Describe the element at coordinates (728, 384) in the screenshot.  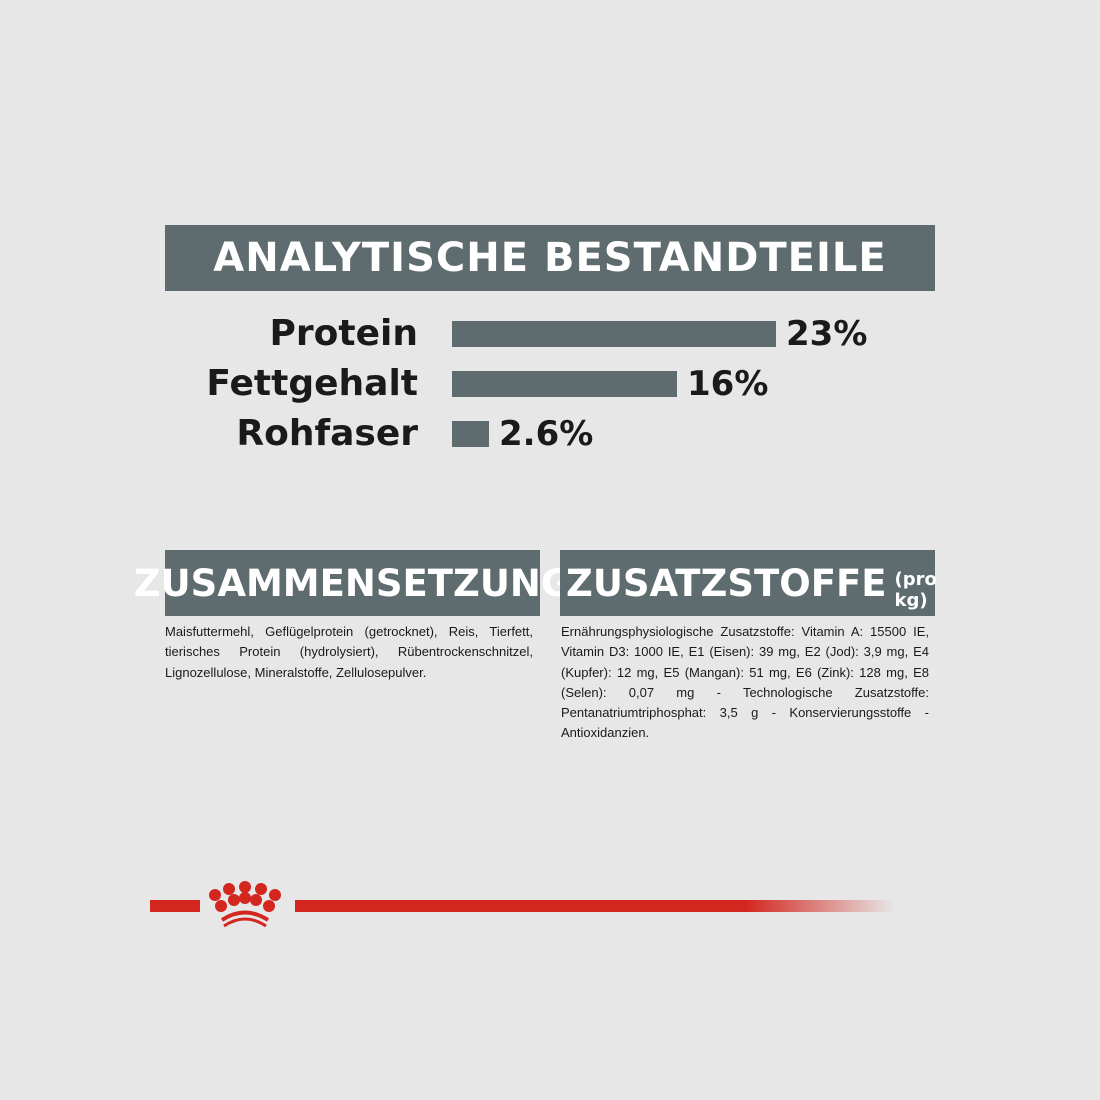
I see `value-label: 16%` at that location.